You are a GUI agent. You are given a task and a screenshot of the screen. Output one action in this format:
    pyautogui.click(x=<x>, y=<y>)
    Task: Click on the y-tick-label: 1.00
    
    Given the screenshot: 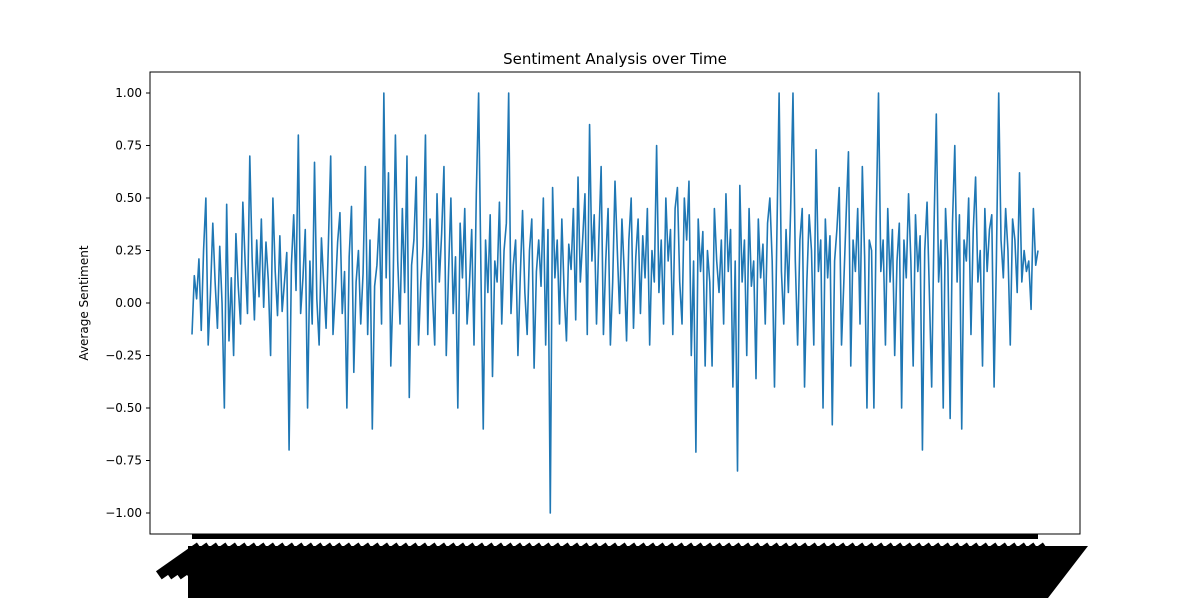 What is the action you would take?
    pyautogui.click(x=128, y=93)
    